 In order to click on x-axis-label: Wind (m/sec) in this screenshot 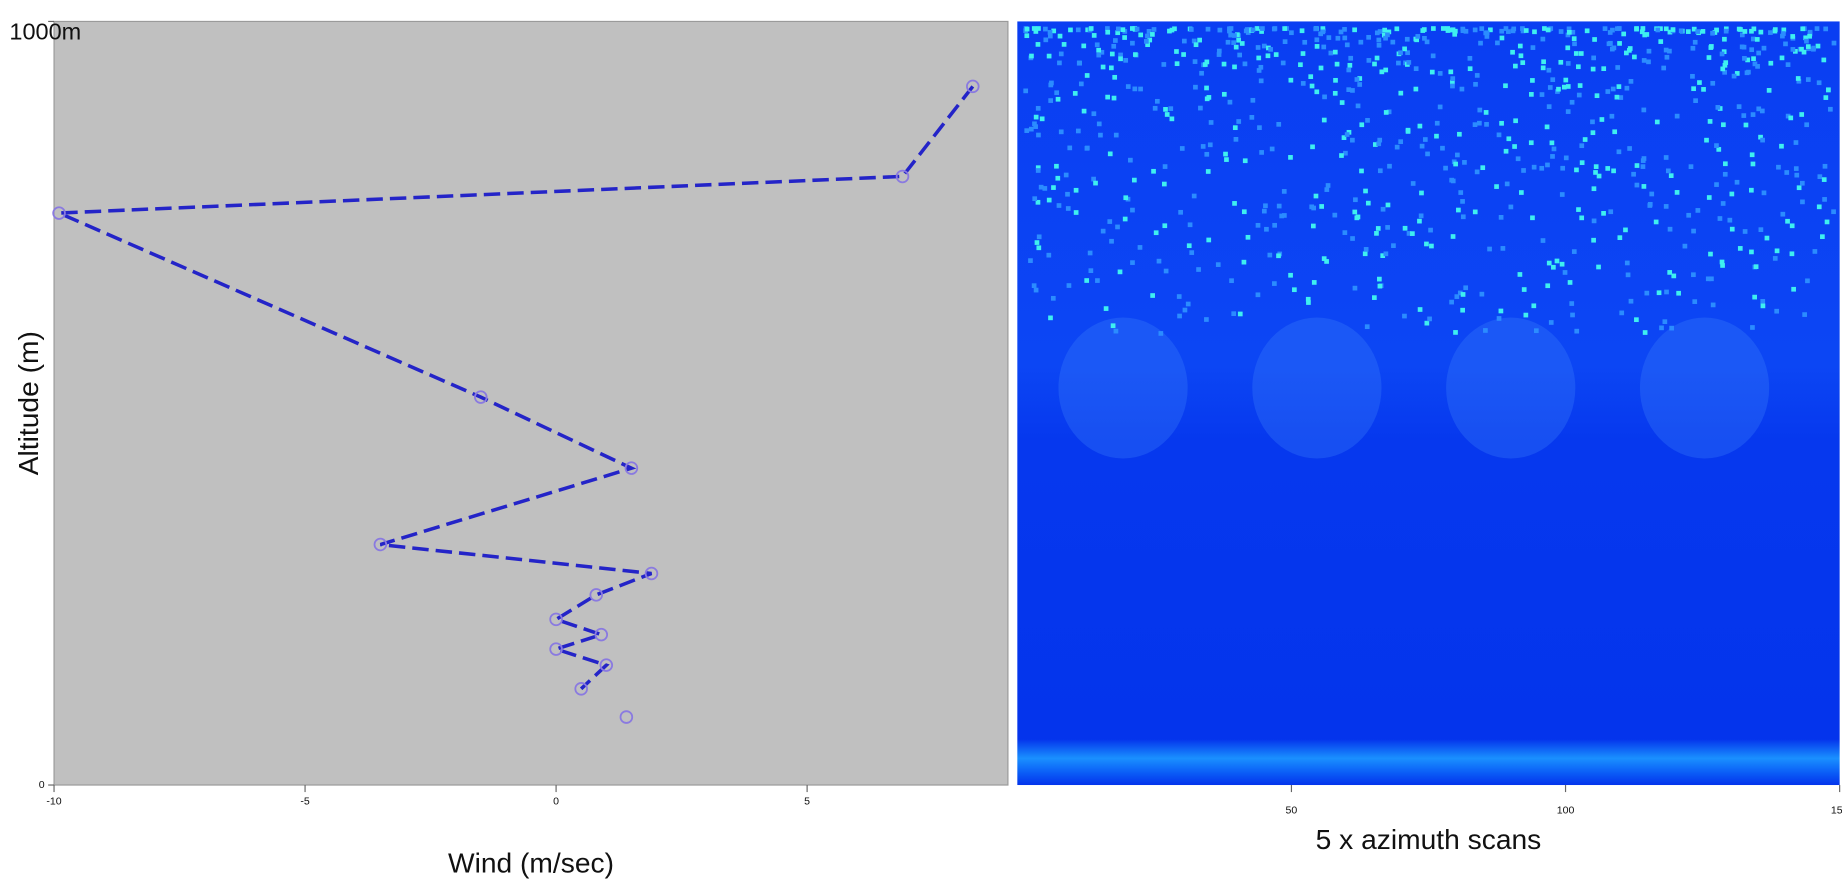, I will do `click(531, 862)`.